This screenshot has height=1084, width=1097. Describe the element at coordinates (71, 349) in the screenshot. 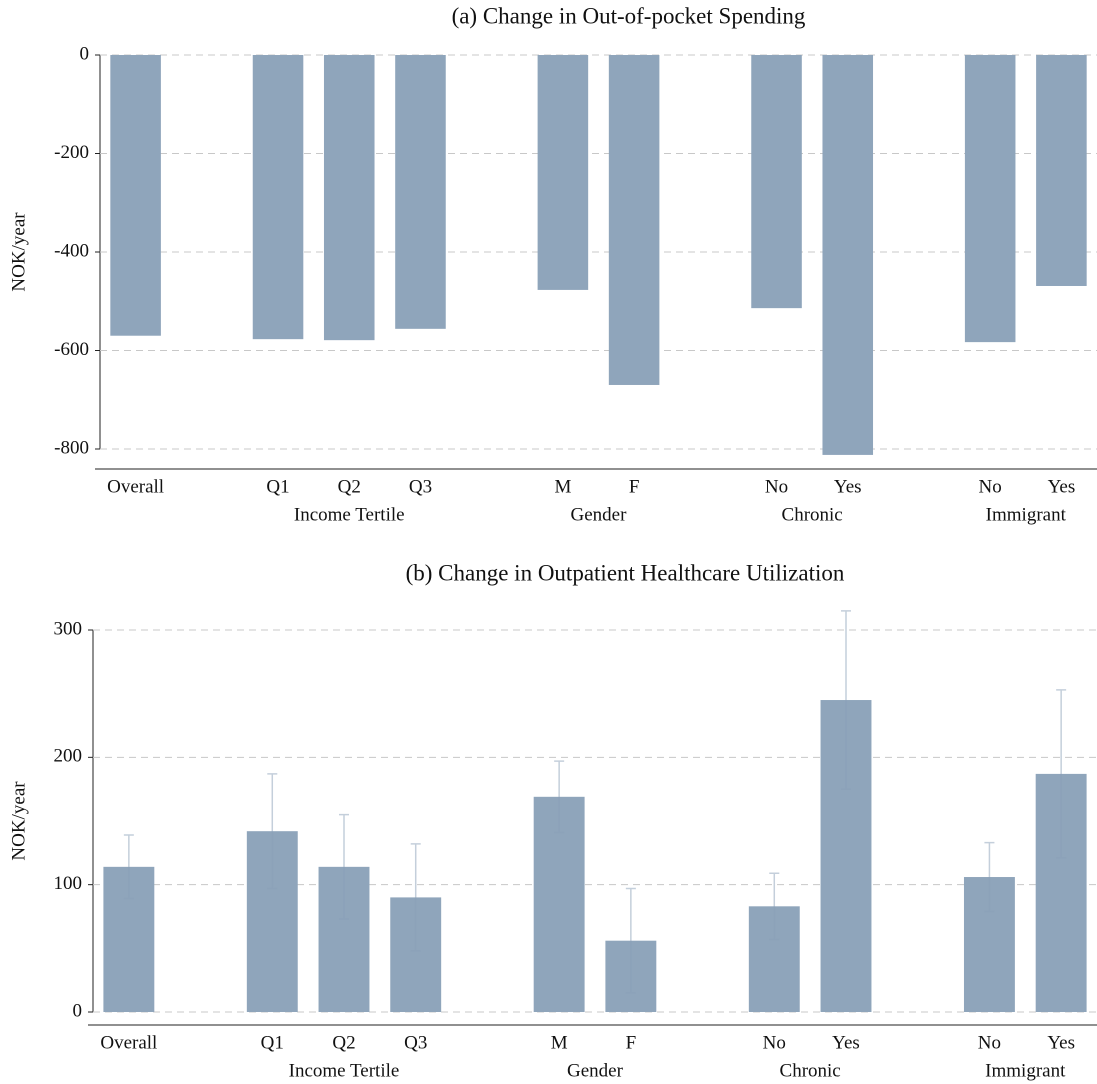

I see `y-tick-label: -600` at that location.